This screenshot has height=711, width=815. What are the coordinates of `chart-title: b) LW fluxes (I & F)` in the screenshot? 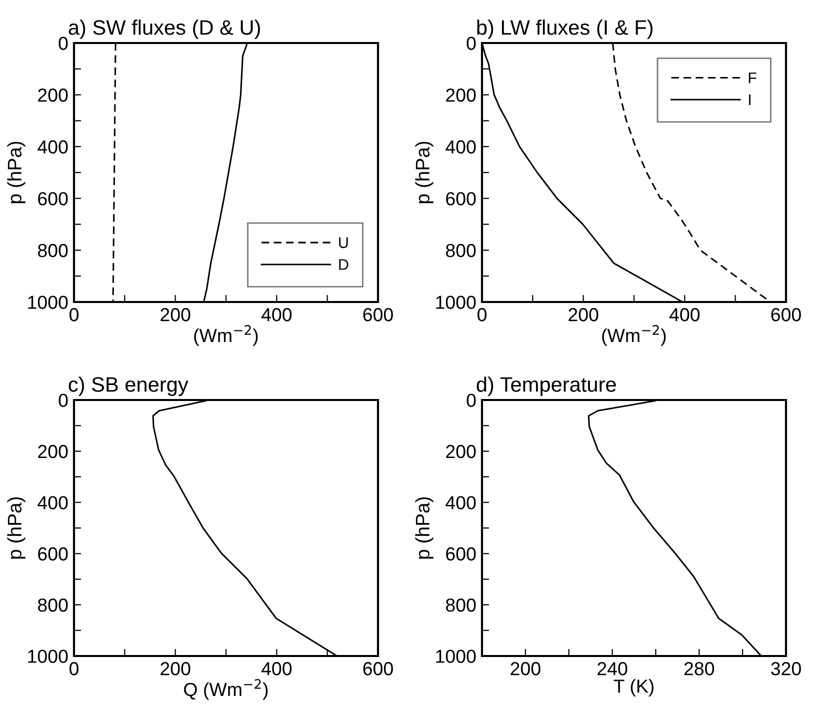 It's located at (565, 29).